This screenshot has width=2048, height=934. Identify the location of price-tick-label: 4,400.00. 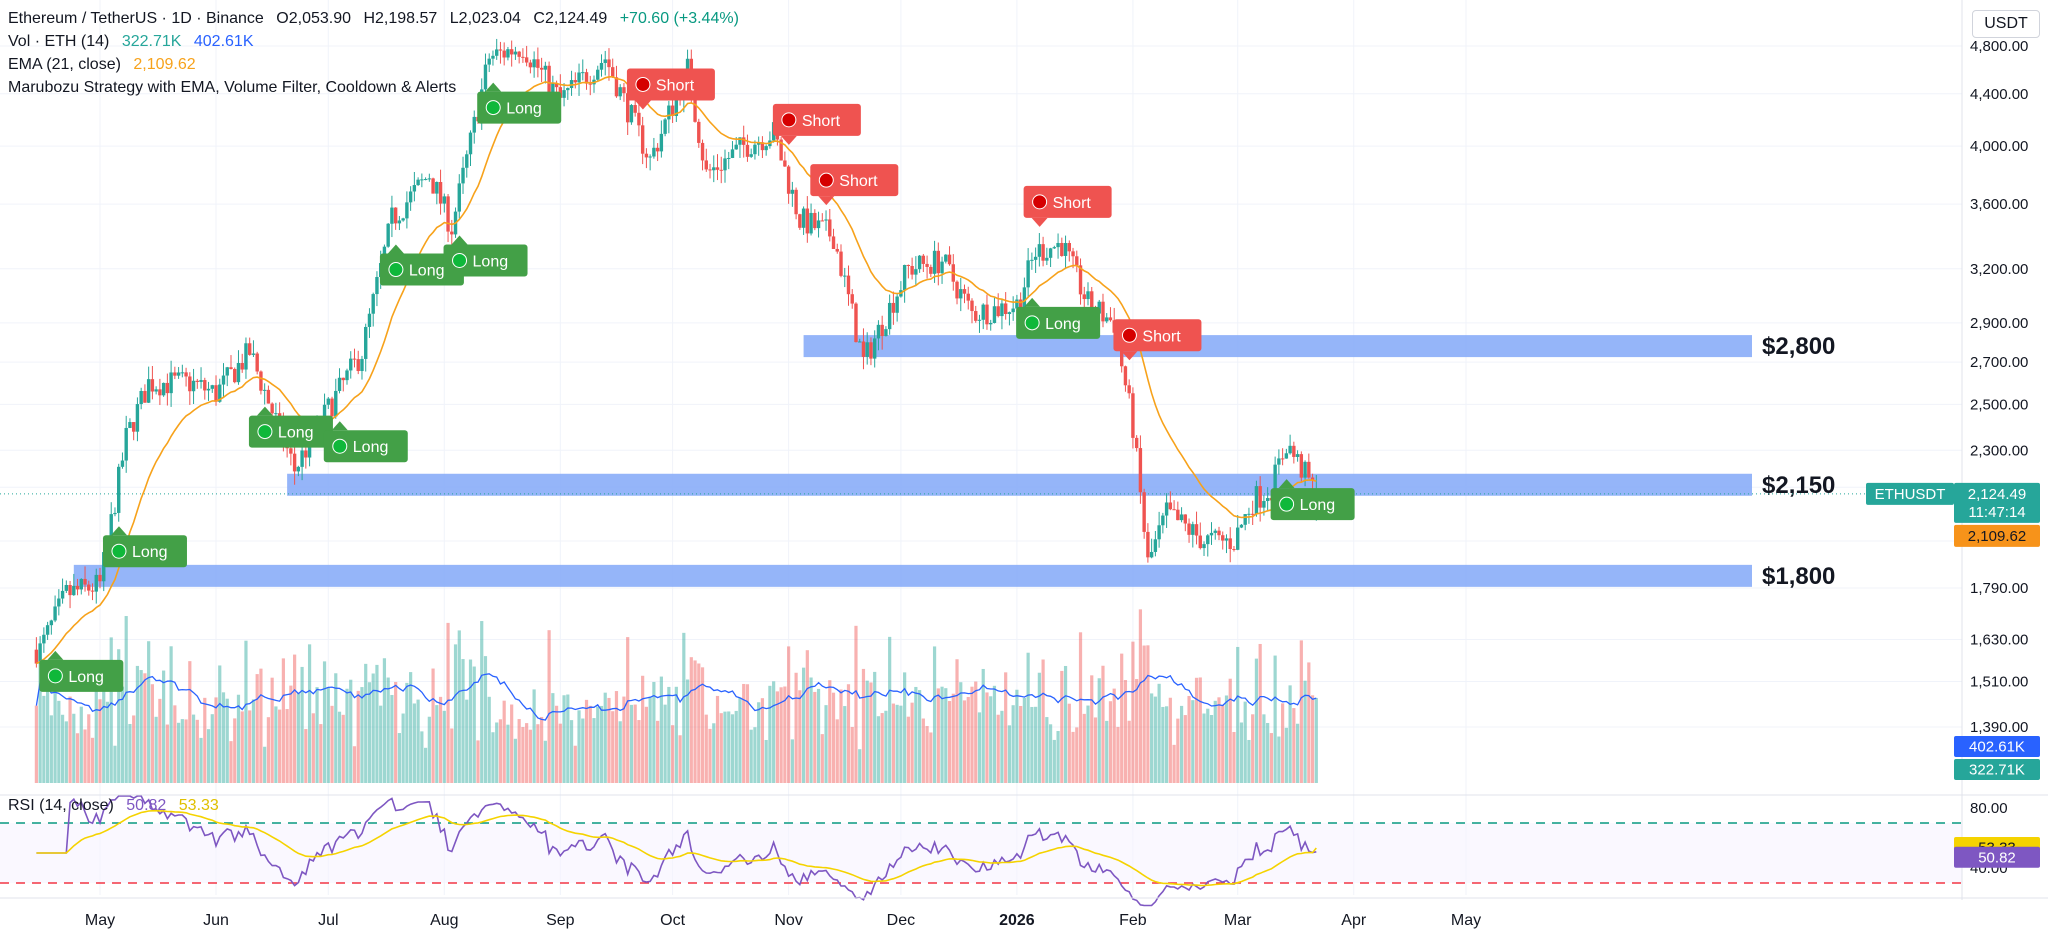
(1999, 94).